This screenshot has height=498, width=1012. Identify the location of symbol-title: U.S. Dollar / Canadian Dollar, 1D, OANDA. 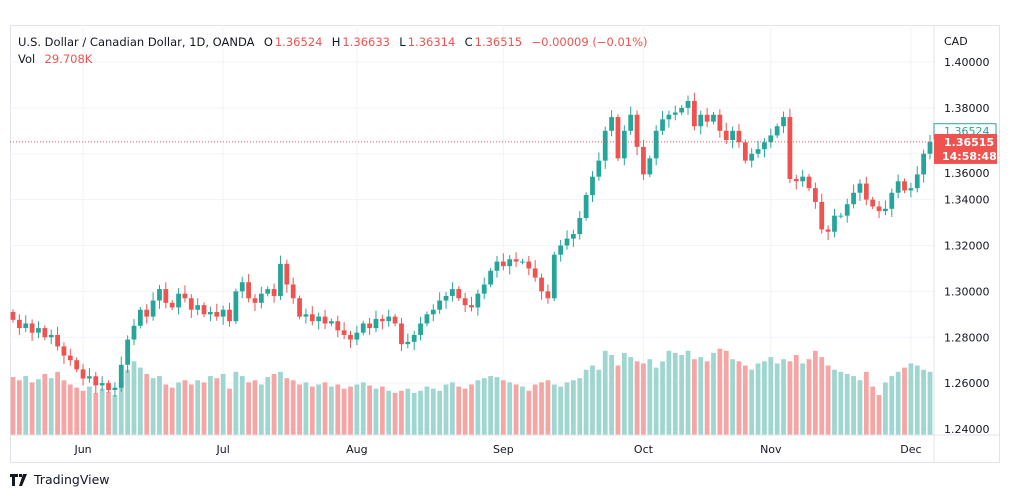
(136, 42).